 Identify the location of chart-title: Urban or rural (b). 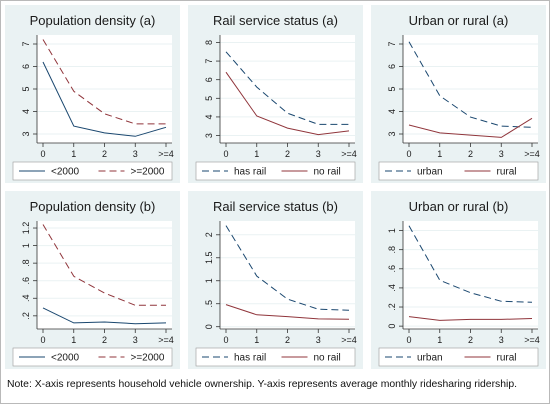
(459, 206).